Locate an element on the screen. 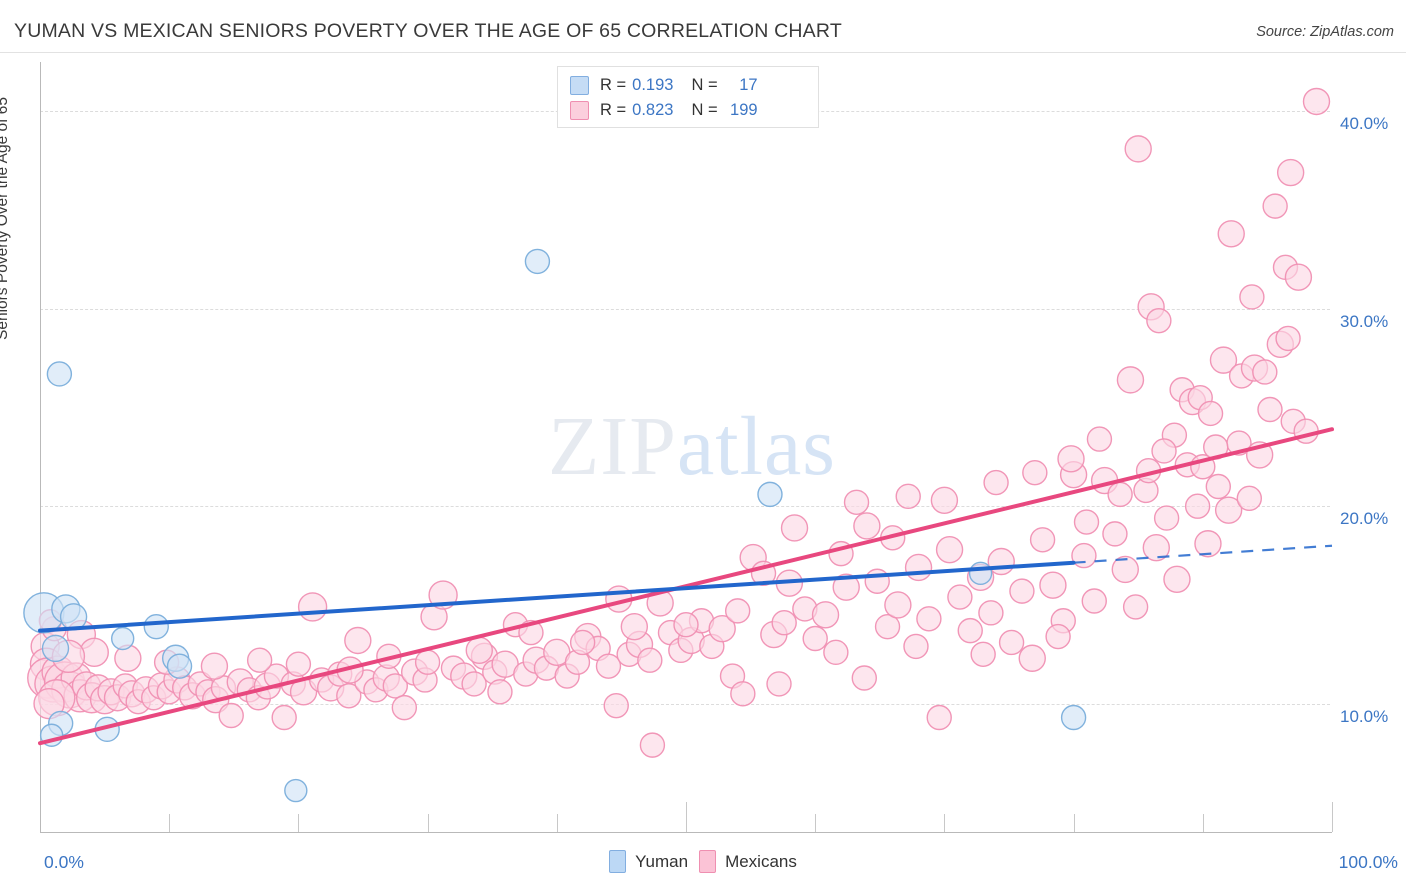  y-axis-tick-label: 40.0% is located at coordinates (1364, 124).